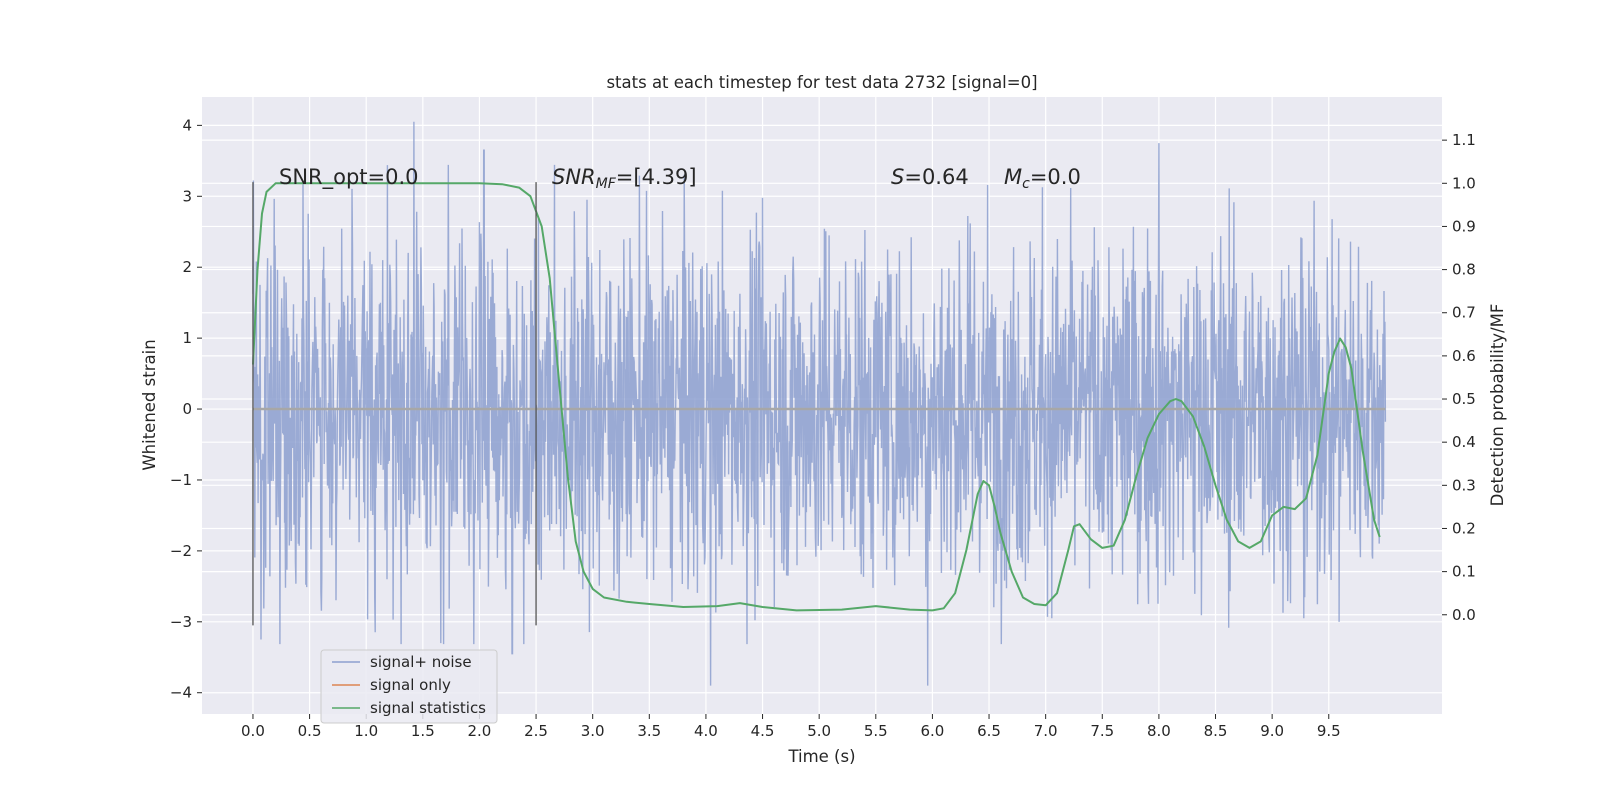 This screenshot has height=804, width=1600. What do you see at coordinates (1464, 572) in the screenshot?
I see `y-right-tick-label: 0.1` at bounding box center [1464, 572].